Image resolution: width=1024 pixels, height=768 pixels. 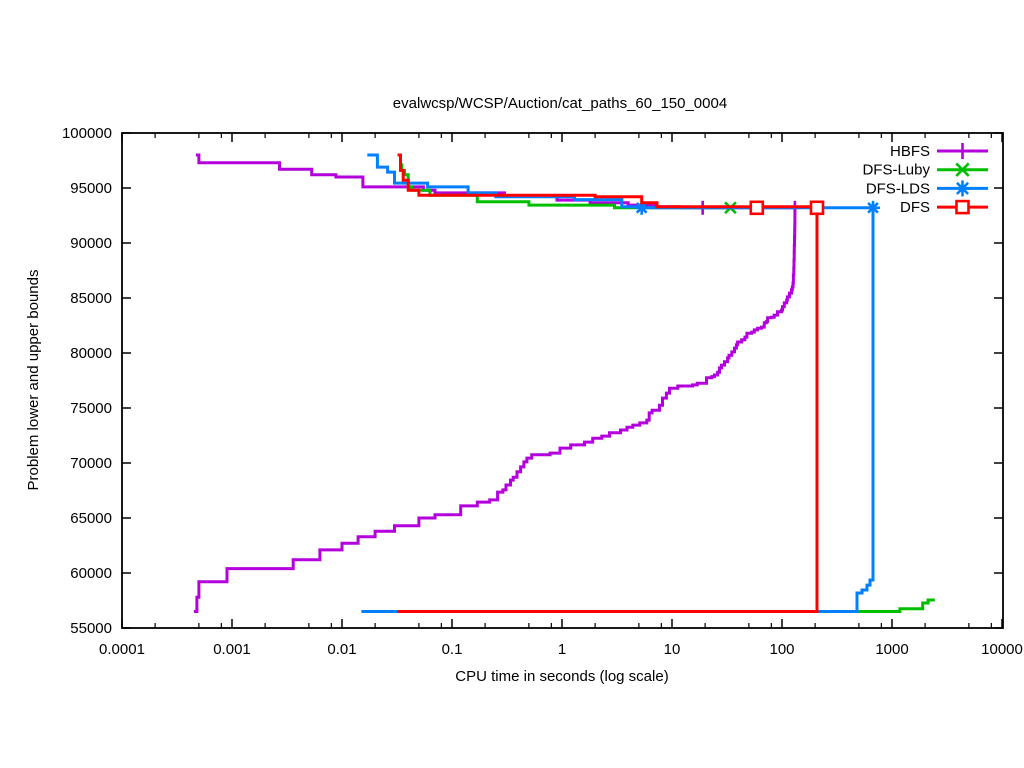 What do you see at coordinates (896, 170) in the screenshot?
I see `legend-label-DFS-Luby: DFS-Luby` at bounding box center [896, 170].